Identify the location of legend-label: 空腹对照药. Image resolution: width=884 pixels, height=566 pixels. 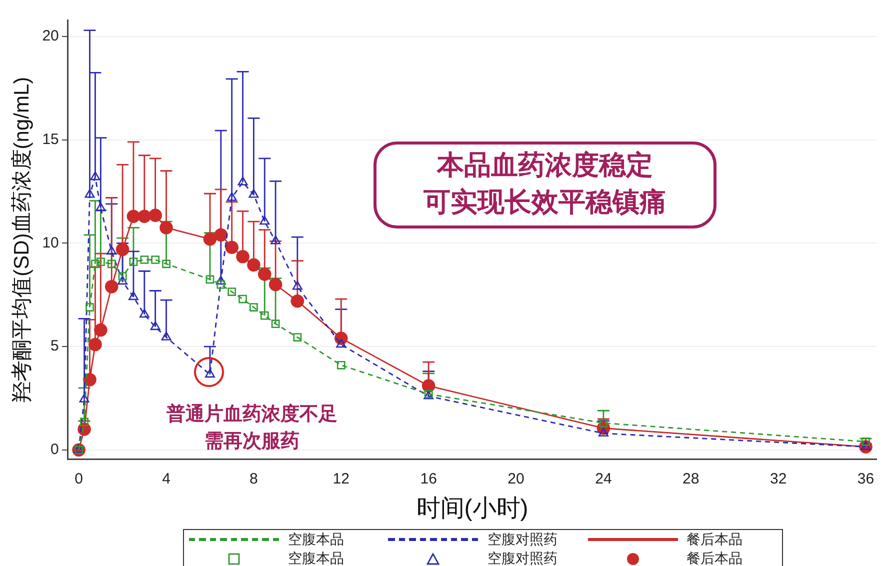
(522, 539).